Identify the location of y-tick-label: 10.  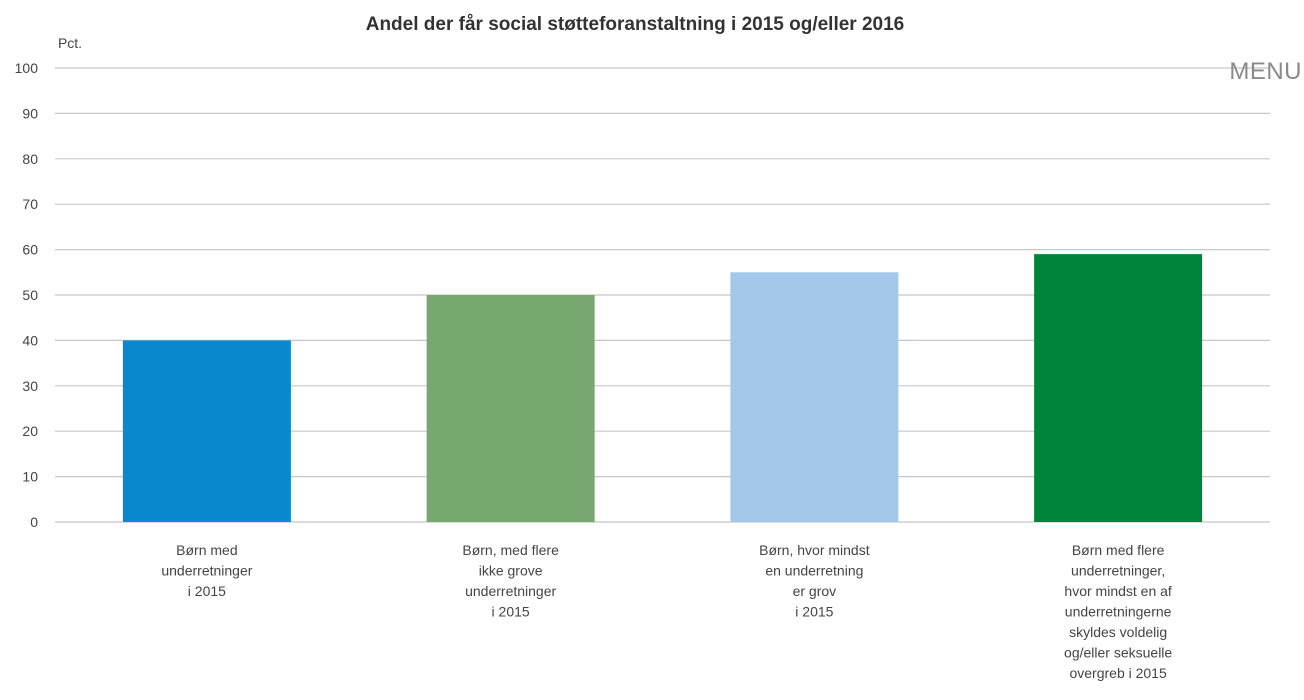
(30, 477).